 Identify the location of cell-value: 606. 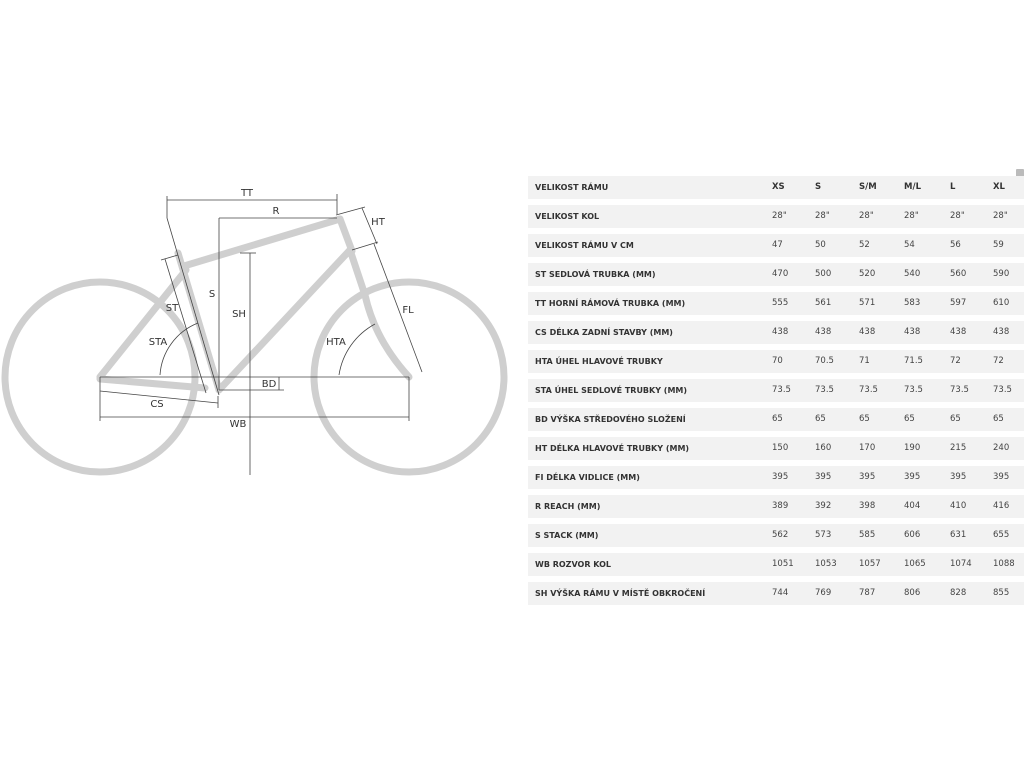
(912, 535).